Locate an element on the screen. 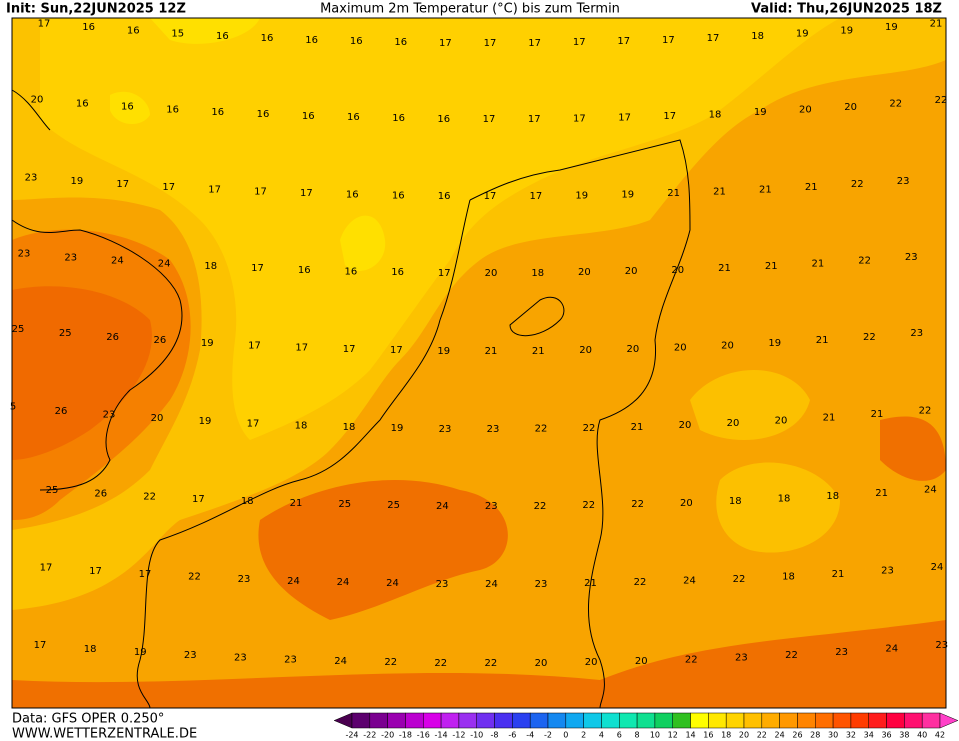 This screenshot has width=959, height=741. colorbar-label: -2 is located at coordinates (548, 735).